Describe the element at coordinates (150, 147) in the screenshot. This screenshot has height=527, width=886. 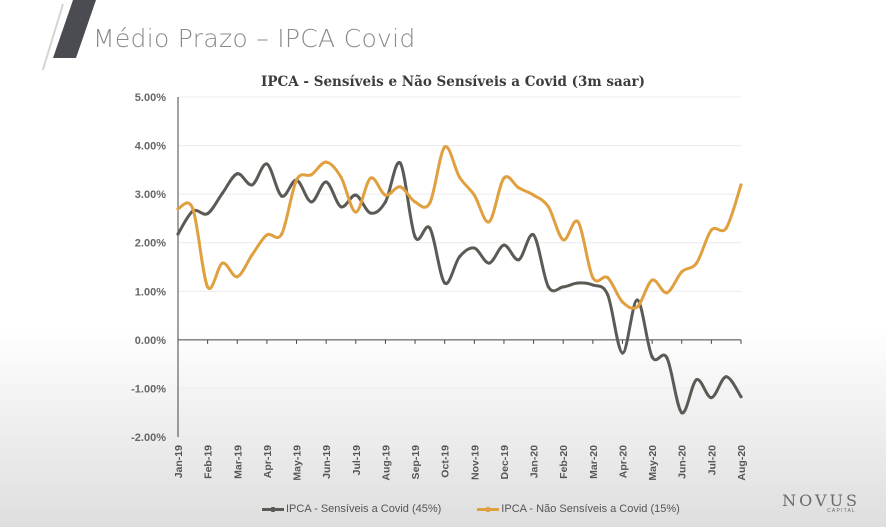
I see `y-tick-label: 4.00%` at that location.